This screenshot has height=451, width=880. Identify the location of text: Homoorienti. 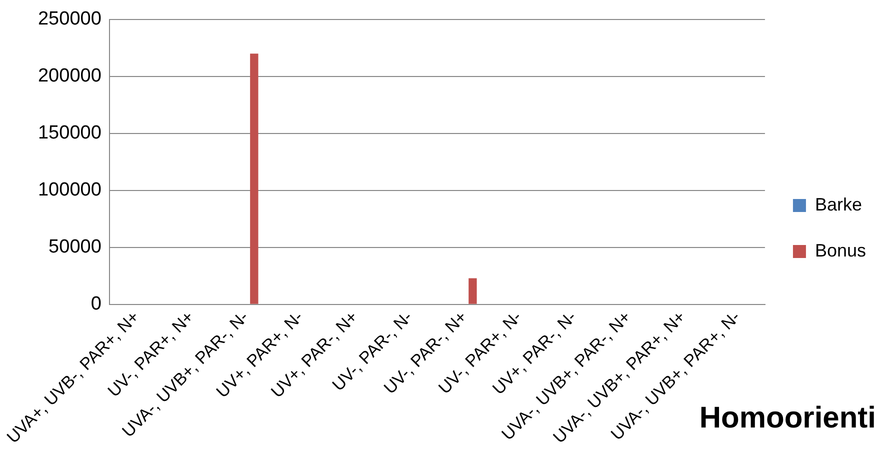
(787, 417).